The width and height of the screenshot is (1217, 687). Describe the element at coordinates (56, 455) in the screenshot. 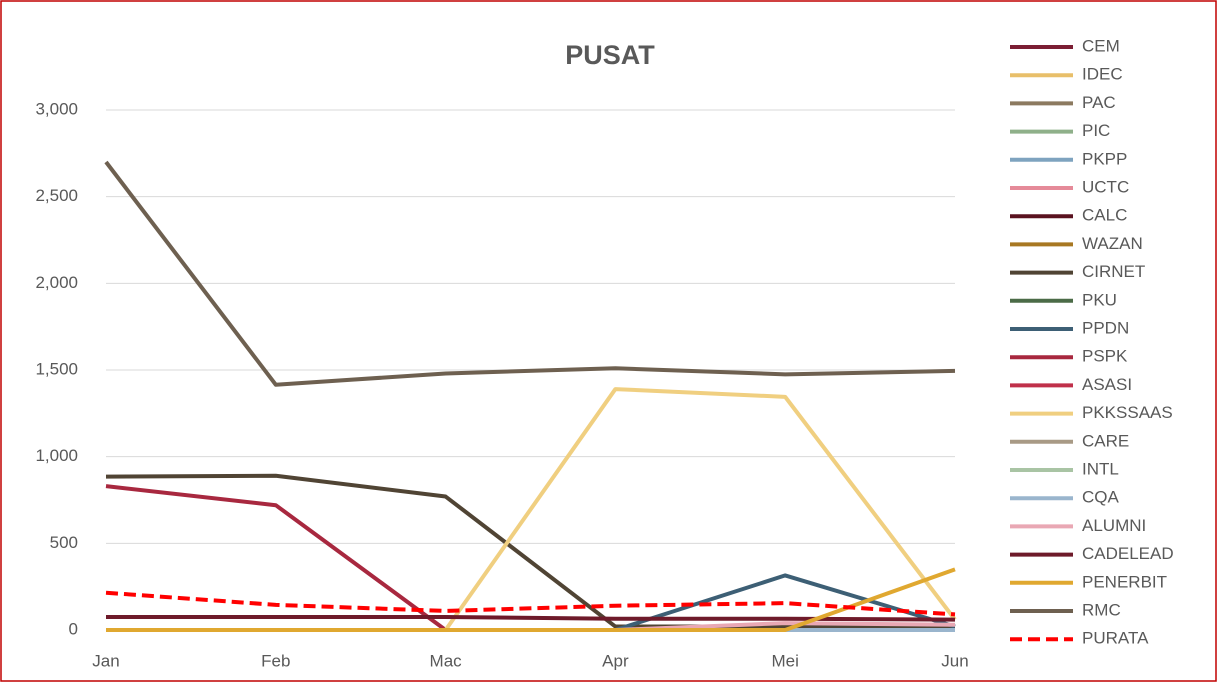

I see `y-tick-label: 1,000` at that location.